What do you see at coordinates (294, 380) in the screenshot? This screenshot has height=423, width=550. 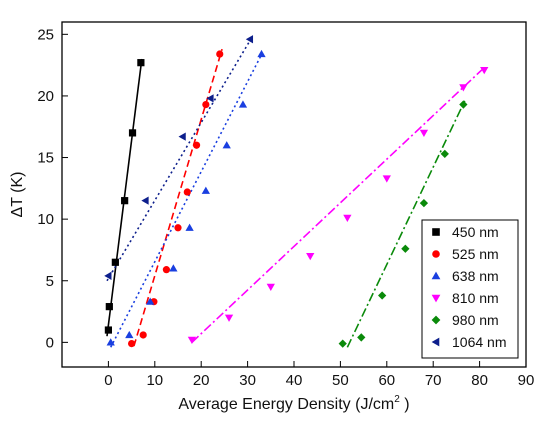 I see `x-tick-label: 40` at bounding box center [294, 380].